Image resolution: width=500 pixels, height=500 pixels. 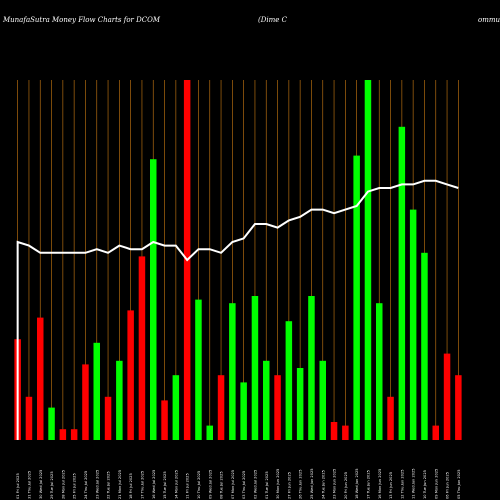 What do you see at coordinates (244, 485) in the screenshot?
I see `x-tick-label: 03 Thu Jul 2025` at bounding box center [244, 485].